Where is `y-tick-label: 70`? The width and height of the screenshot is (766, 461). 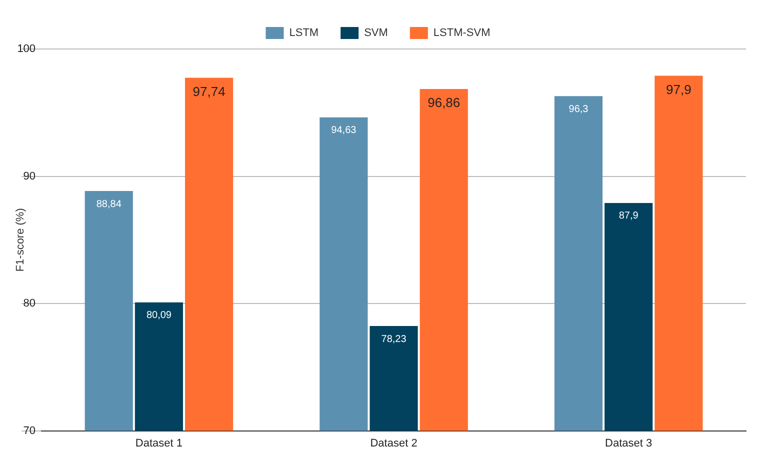
y-tick-label: 70 is located at coordinates (29, 430).